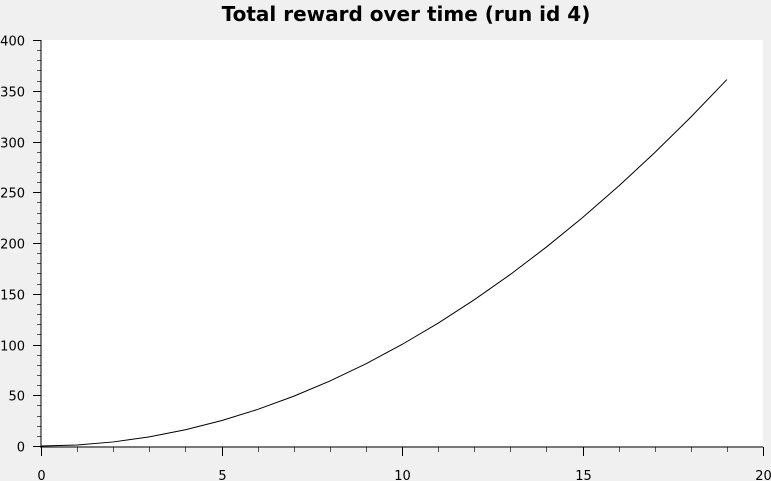  Describe the element at coordinates (402, 475) in the screenshot. I see `x-tick-label: 10` at that location.